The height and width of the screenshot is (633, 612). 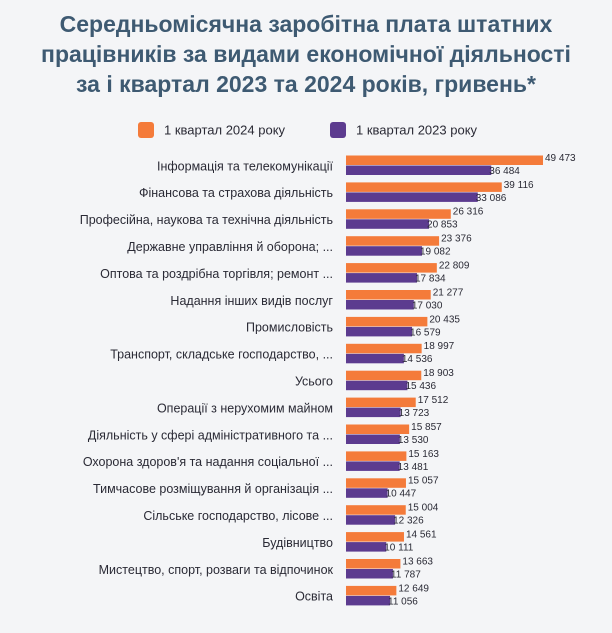 What do you see at coordinates (426, 427) in the screenshot?
I see `value-label: 15 857` at bounding box center [426, 427].